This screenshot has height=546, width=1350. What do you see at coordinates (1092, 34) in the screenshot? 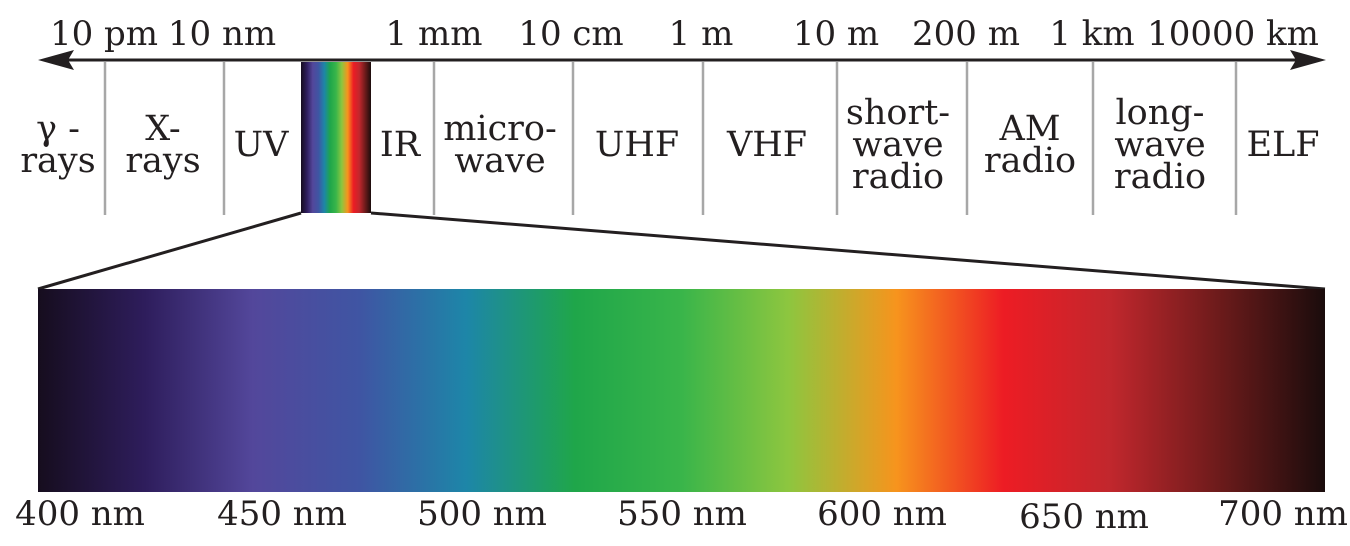
I see `scale-label-7: 1 km` at bounding box center [1092, 34].